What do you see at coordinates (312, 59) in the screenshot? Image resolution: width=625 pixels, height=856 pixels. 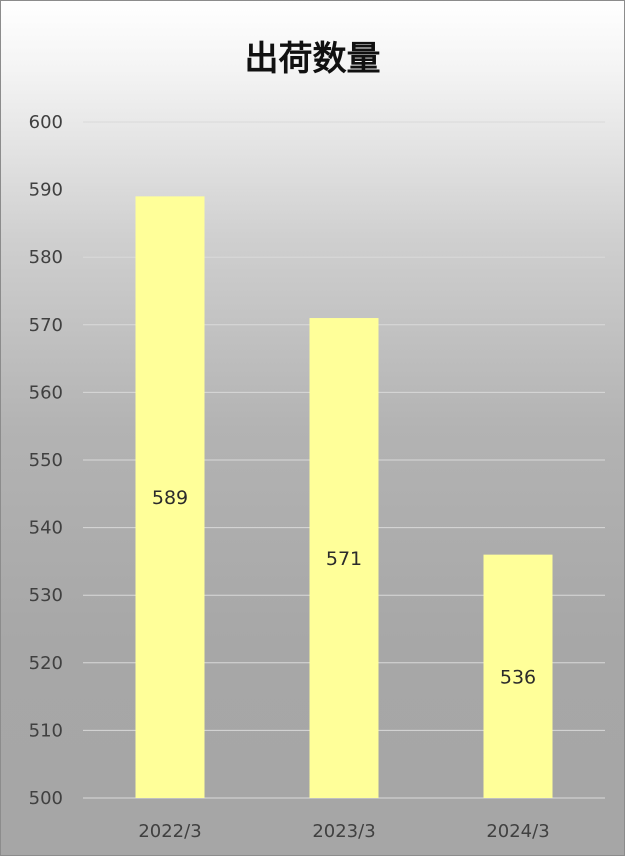 I see `chart-title: 出荷数量` at bounding box center [312, 59].